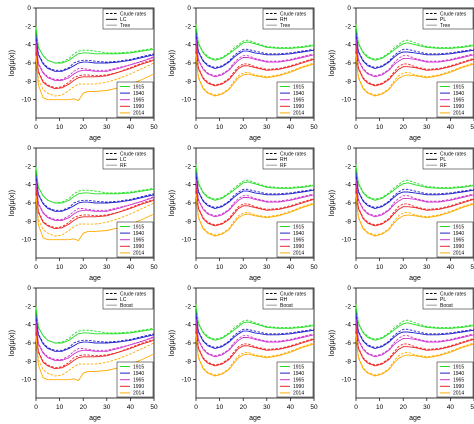 The image size is (474, 424). I want to click on panel-9-legend-label-1965: 1965, so click(458, 381).